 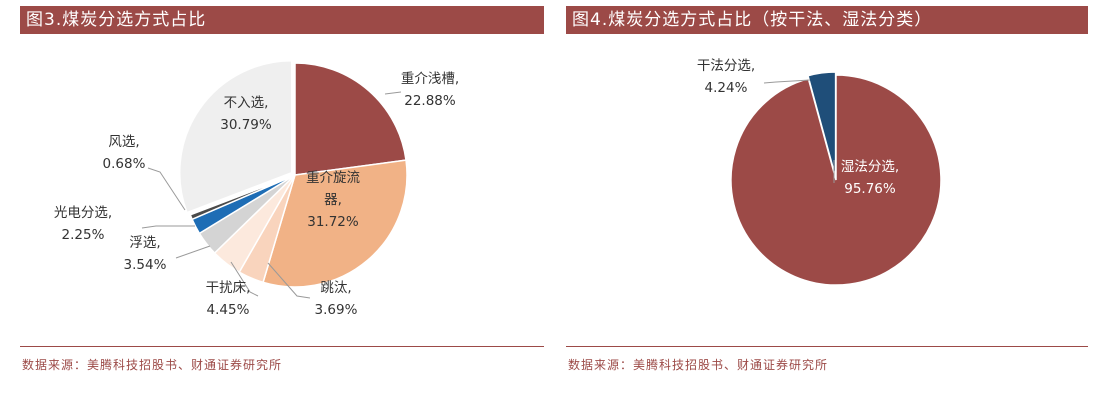 I want to click on slice-name-label: 风选,, so click(x=123, y=142).